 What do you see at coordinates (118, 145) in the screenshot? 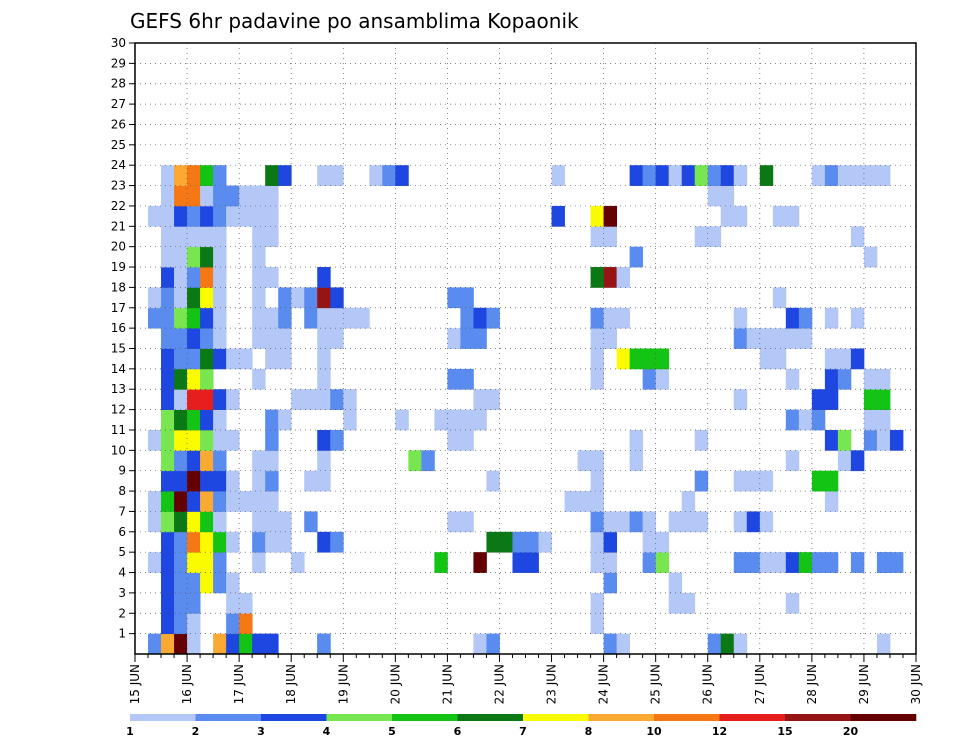
I see `y-tick-label: 25` at bounding box center [118, 145].